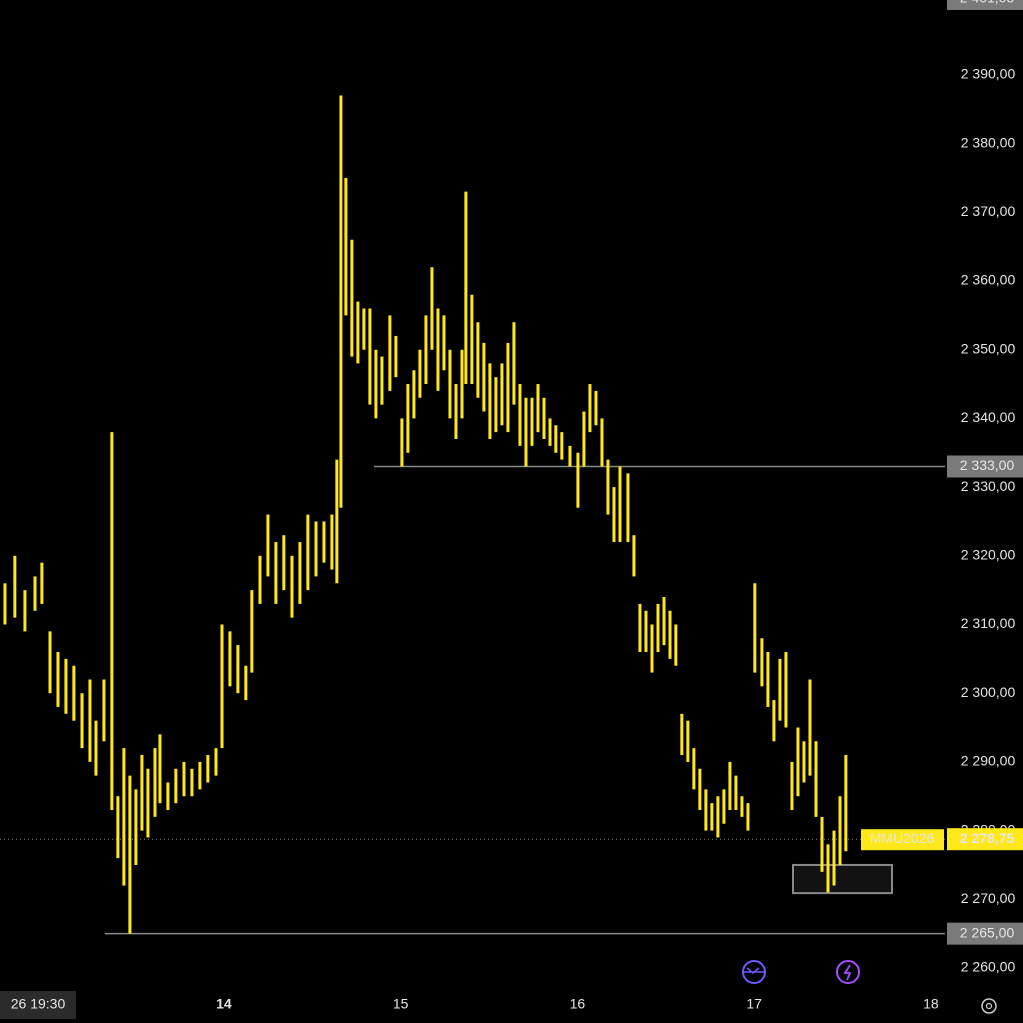 Image resolution: width=1023 pixels, height=1023 pixels. What do you see at coordinates (987, 465) in the screenshot?
I see `level-label: 2 333,00` at bounding box center [987, 465].